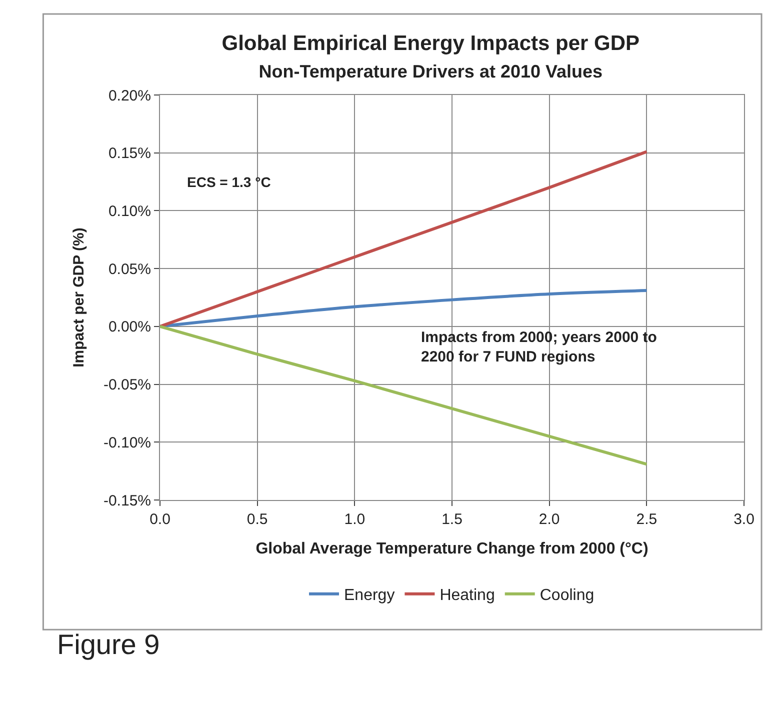 This screenshot has height=715, width=769. Describe the element at coordinates (129, 327) in the screenshot. I see `y-tick-label: 0.00%` at that location.